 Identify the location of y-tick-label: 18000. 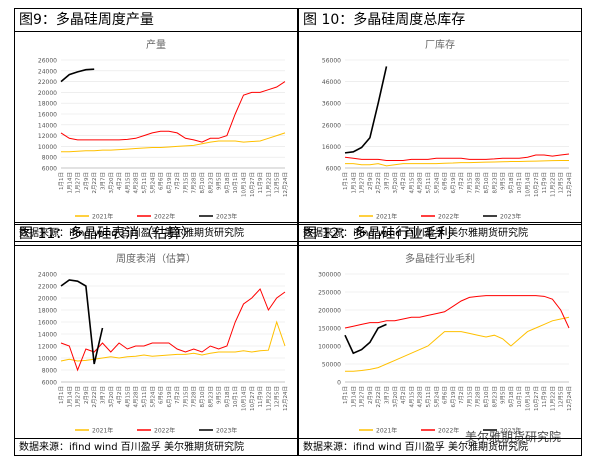
(47, 104).